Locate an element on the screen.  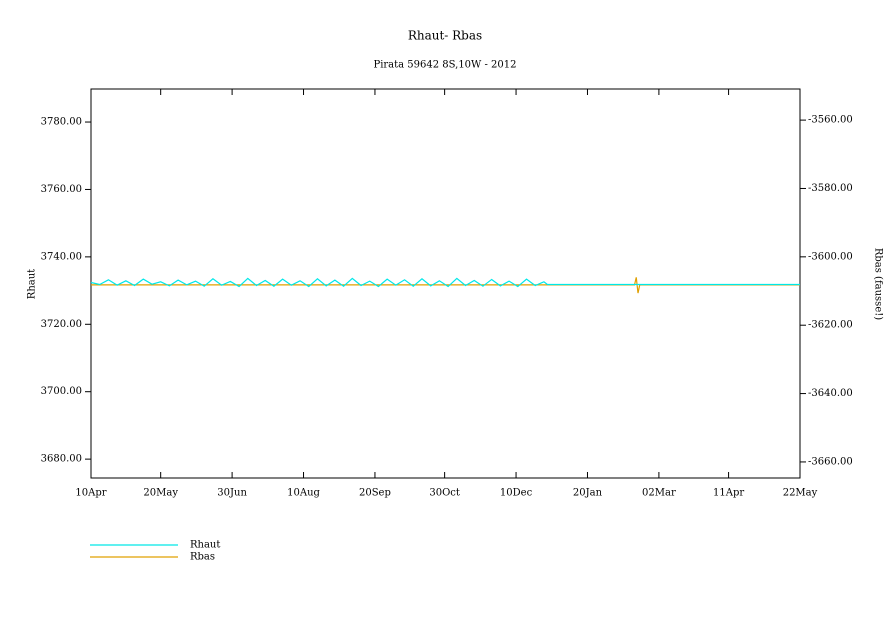
x-tick-label: 10Aug is located at coordinates (303, 493).